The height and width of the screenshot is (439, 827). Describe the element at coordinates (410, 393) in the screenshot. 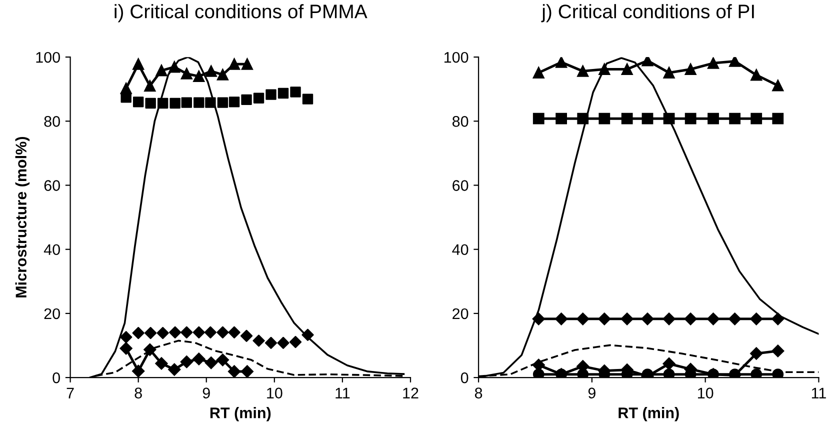

I see `x-tick-label: 12` at that location.